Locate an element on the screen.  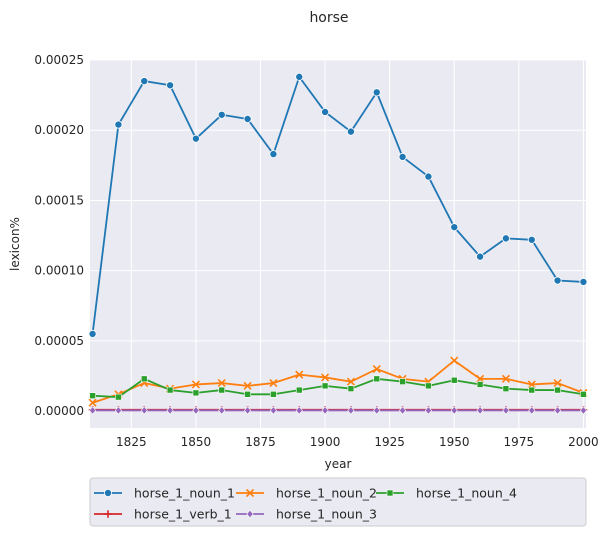
y-tick-label: 0.00010 is located at coordinates (59, 271).